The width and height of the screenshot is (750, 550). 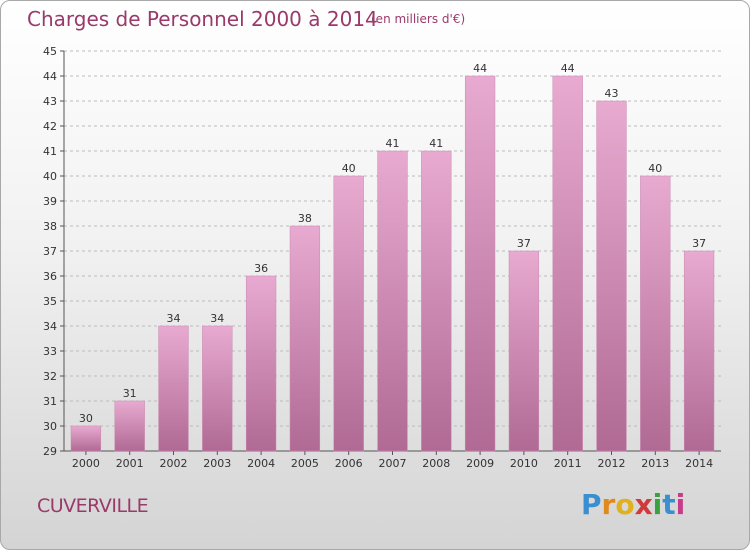 I want to click on x-tick-label: 2008, so click(x=436, y=463).